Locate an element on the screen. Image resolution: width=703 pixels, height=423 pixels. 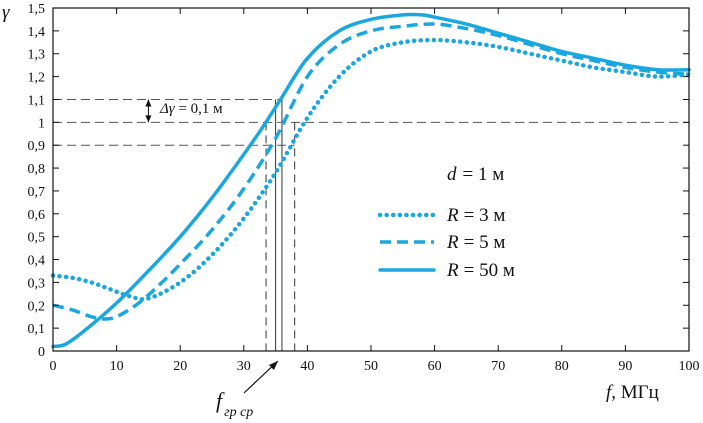
legend-value: = 3 м is located at coordinates (485, 215).